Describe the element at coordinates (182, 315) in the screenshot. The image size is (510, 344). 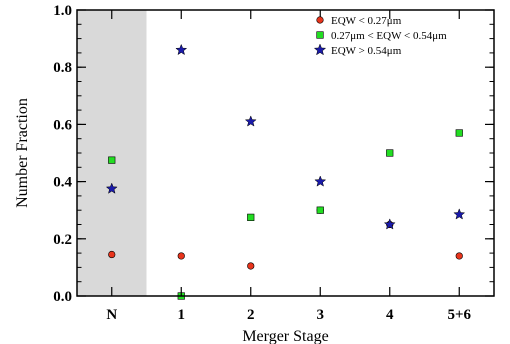
I see `x-tick-label: 1` at that location.